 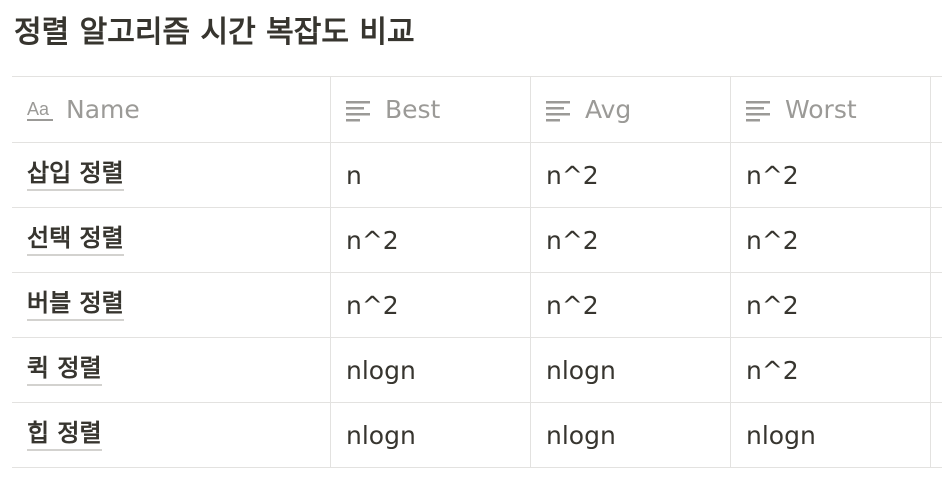 I want to click on table-row: 힙 정렬 nlogn nlogn nlogn, so click(x=477, y=435).